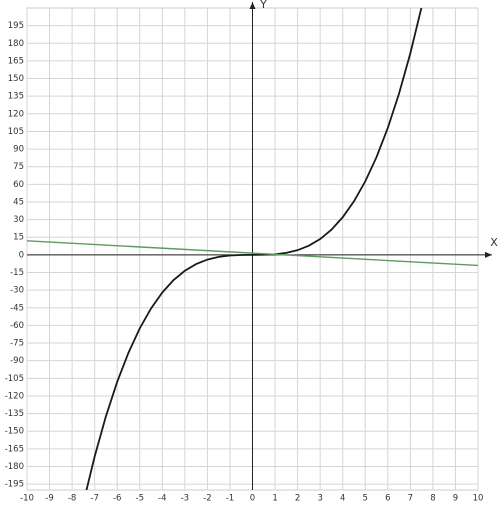  Describe the element at coordinates (72, 499) in the screenshot. I see `x-tick-label: -8` at that location.